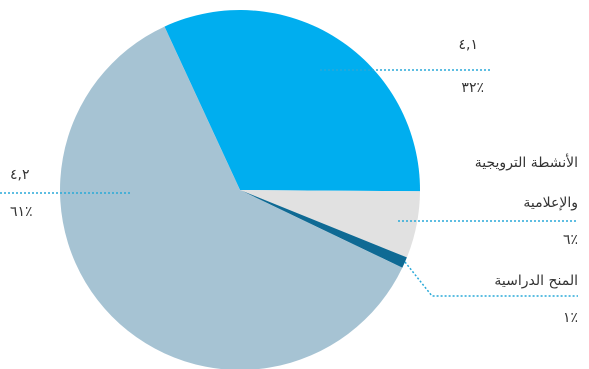 The height and width of the screenshot is (369, 589). What do you see at coordinates (536, 281) in the screenshot?
I see `category-label: المنح الدراسية` at bounding box center [536, 281].